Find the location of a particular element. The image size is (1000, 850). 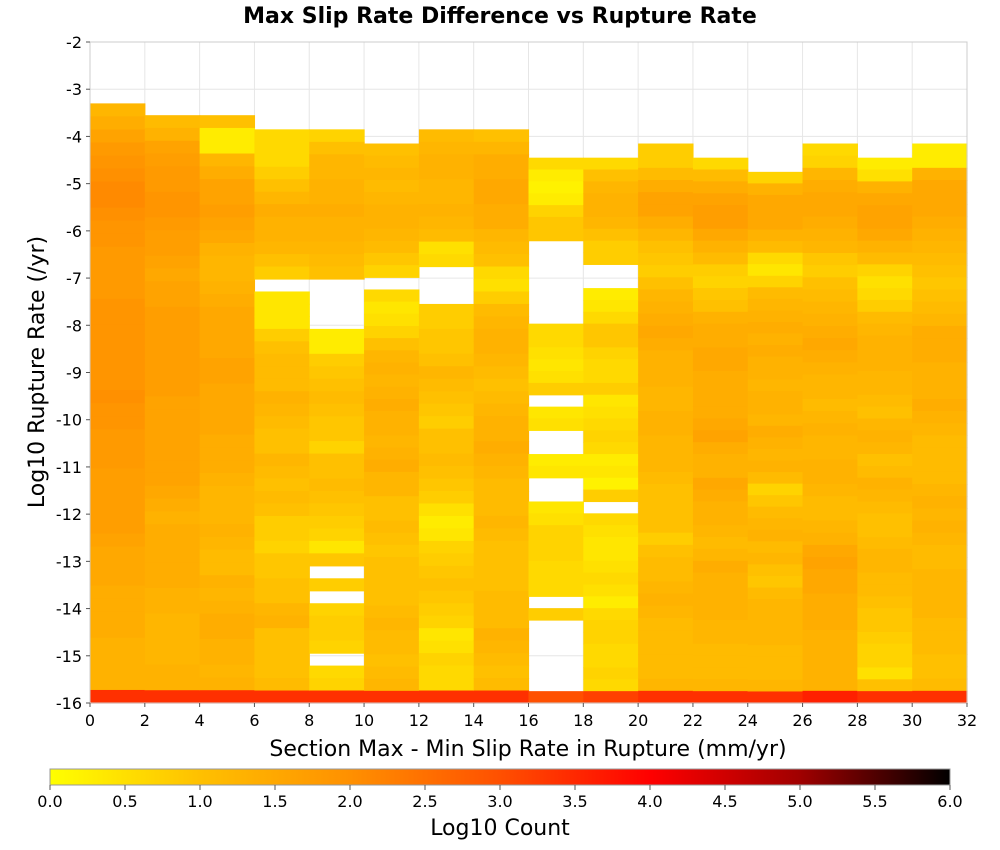

x-tick-label: 32 is located at coordinates (967, 720).